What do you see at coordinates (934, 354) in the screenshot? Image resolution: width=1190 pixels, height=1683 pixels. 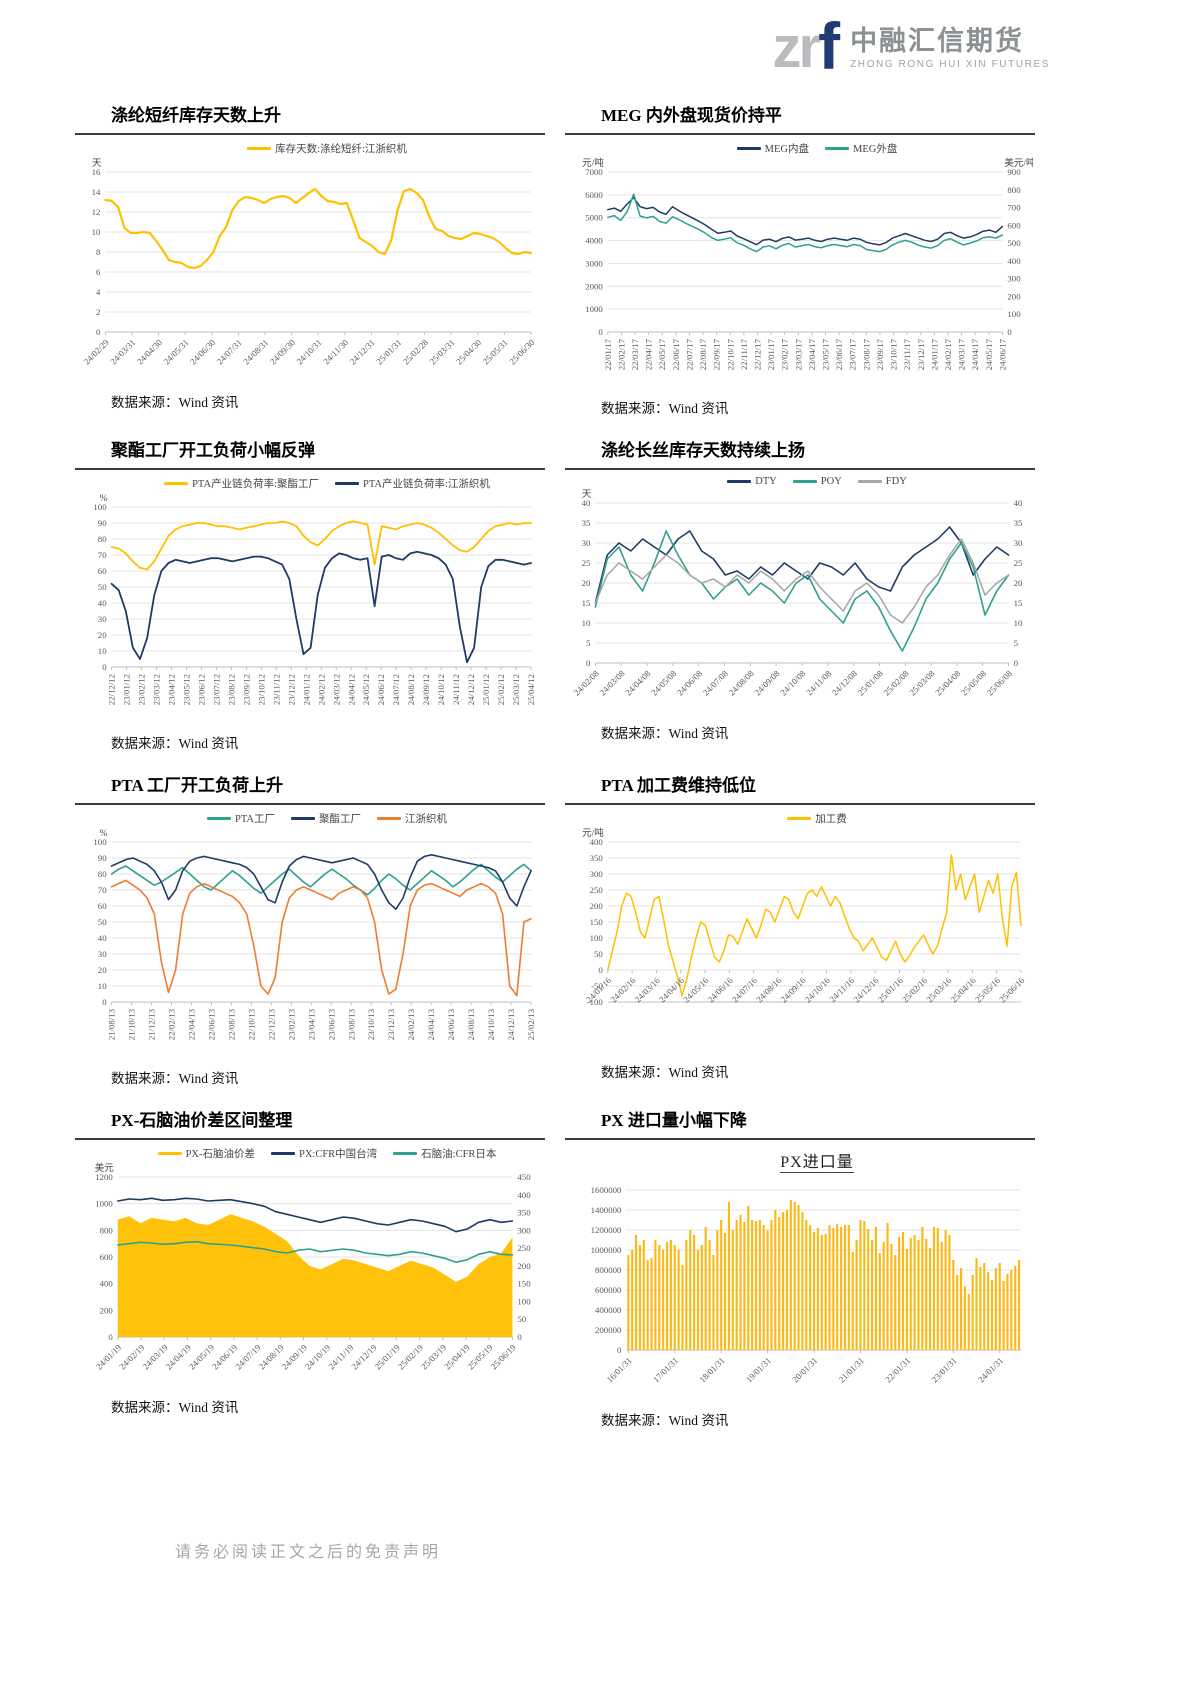 I see `svg-text: 24/01/17` at bounding box center [934, 354].